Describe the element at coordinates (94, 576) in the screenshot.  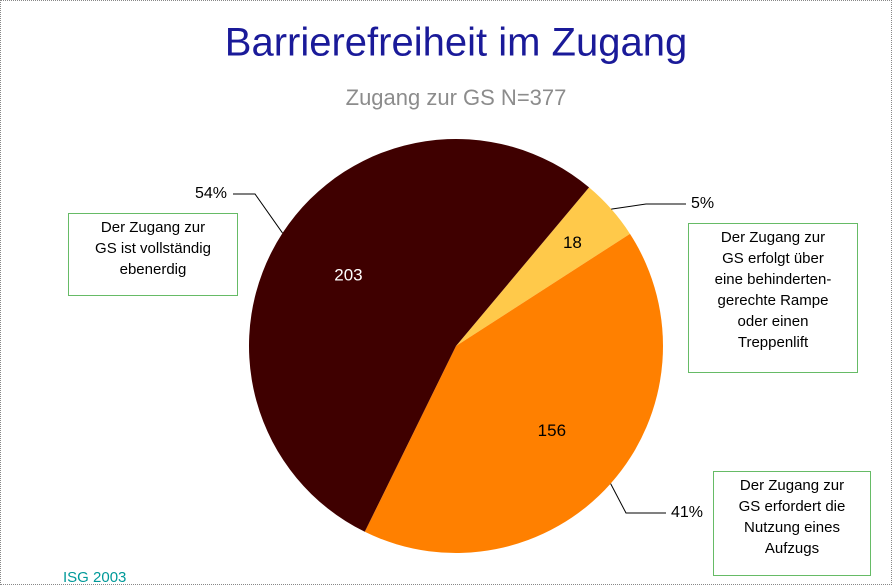
I see `source: ISG 2003` at that location.